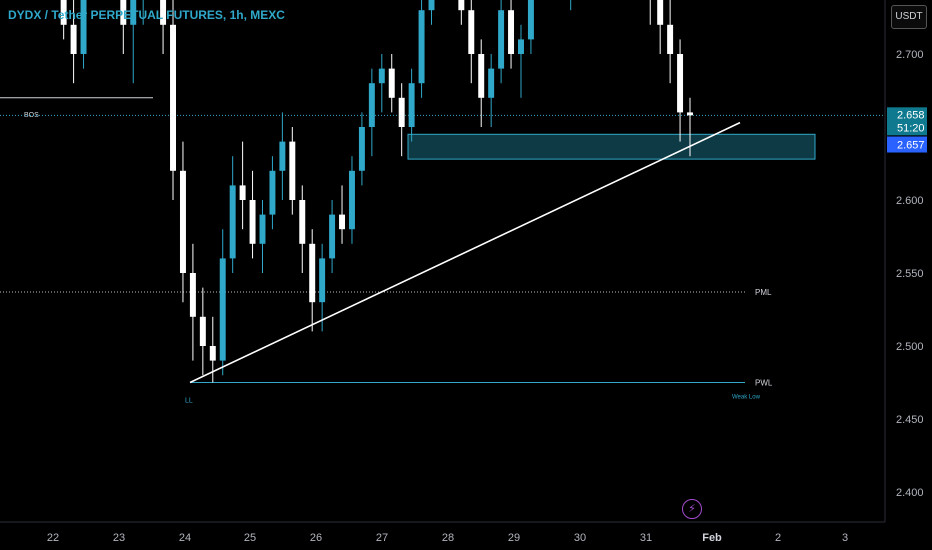 The height and width of the screenshot is (550, 932). I want to click on x-tick-label: 30, so click(580, 538).